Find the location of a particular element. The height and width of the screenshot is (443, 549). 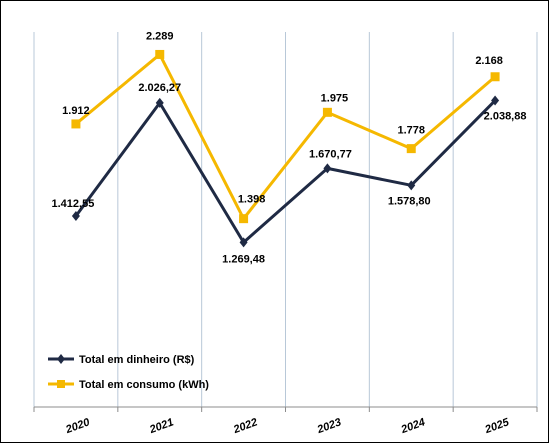

data-label: 2.289 is located at coordinates (160, 36).